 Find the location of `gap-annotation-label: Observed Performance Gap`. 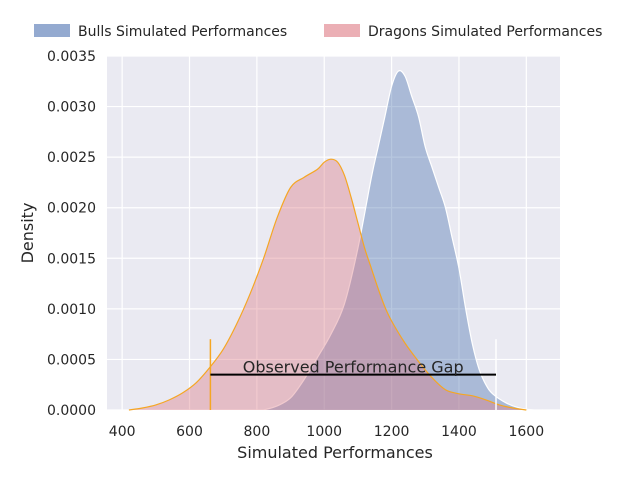

gap-annotation-label: Observed Performance Gap is located at coordinates (353, 367).